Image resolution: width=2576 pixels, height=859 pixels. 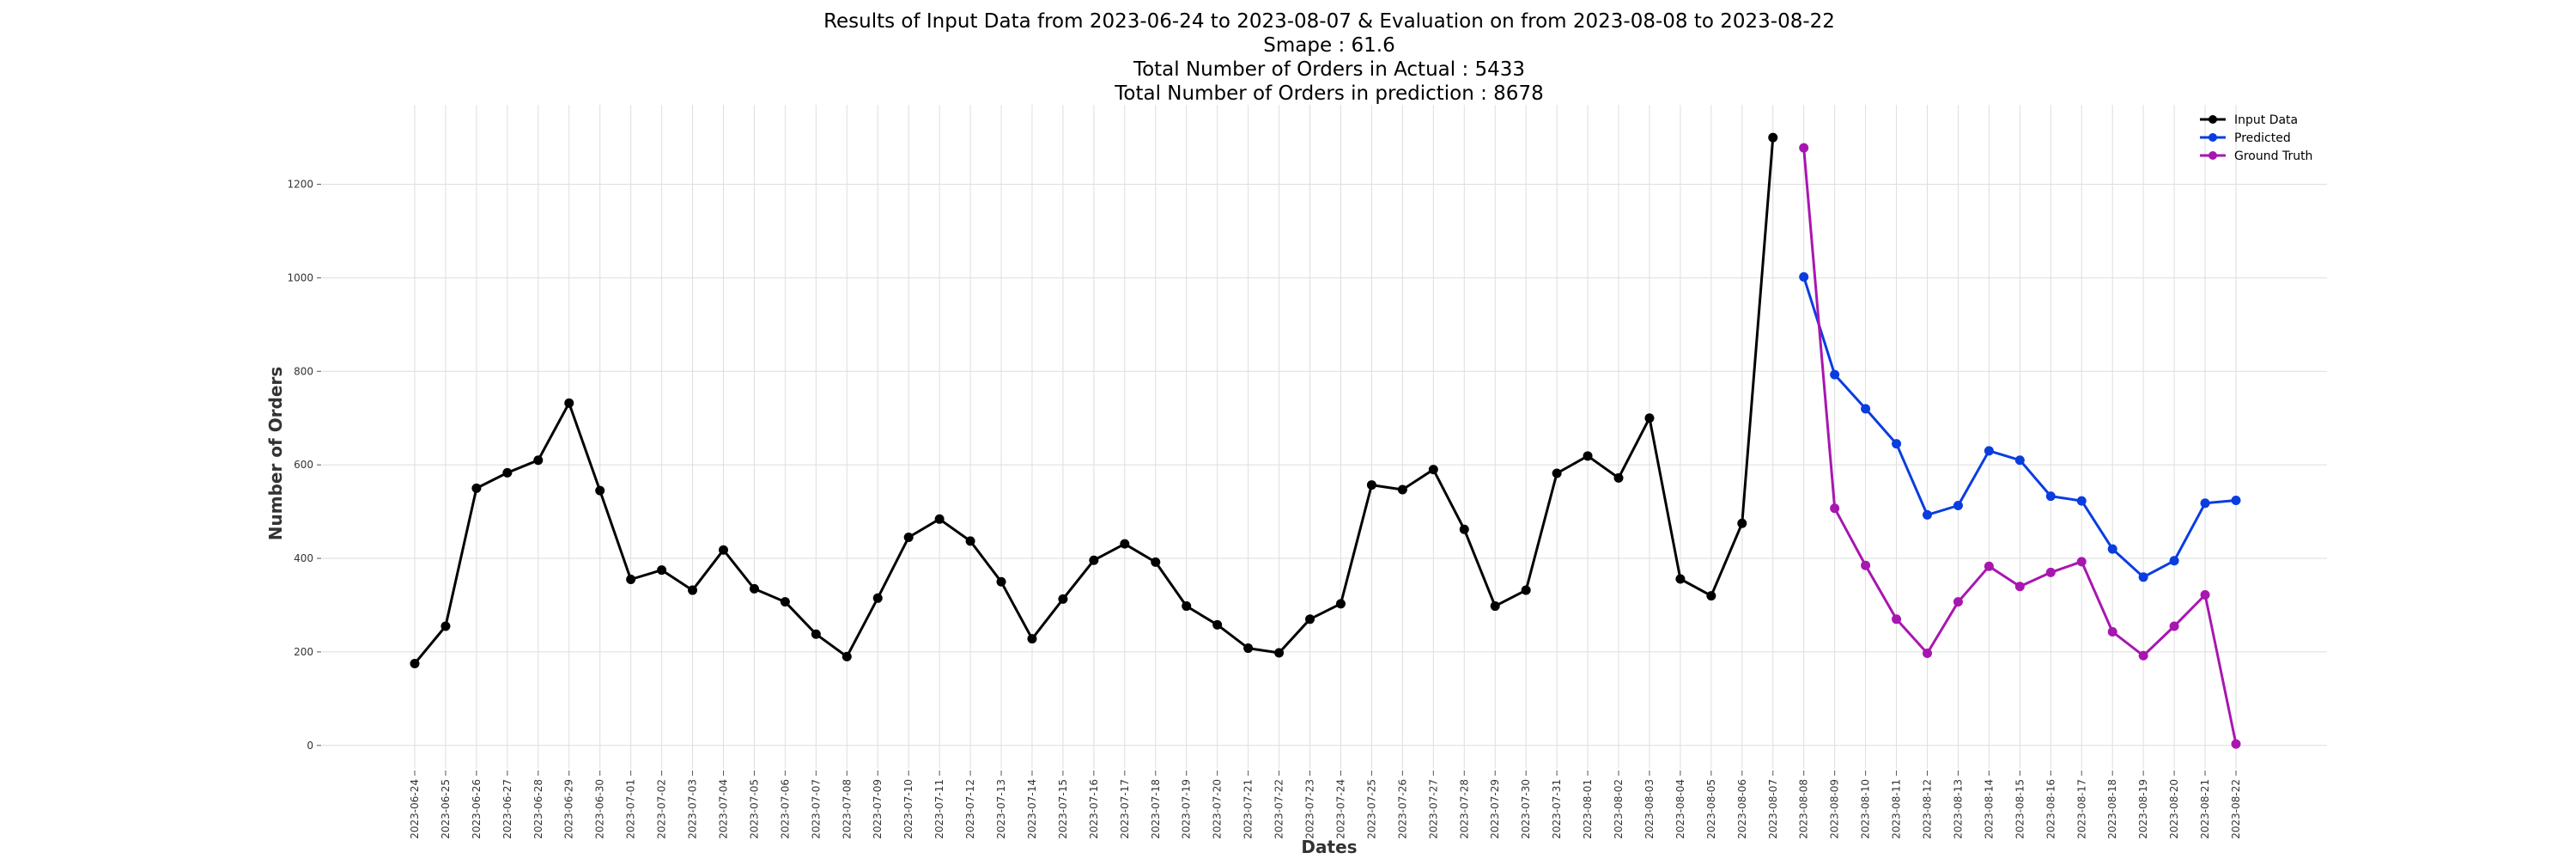 I want to click on x-tick-label: 2023-07-01, so click(x=631, y=809).